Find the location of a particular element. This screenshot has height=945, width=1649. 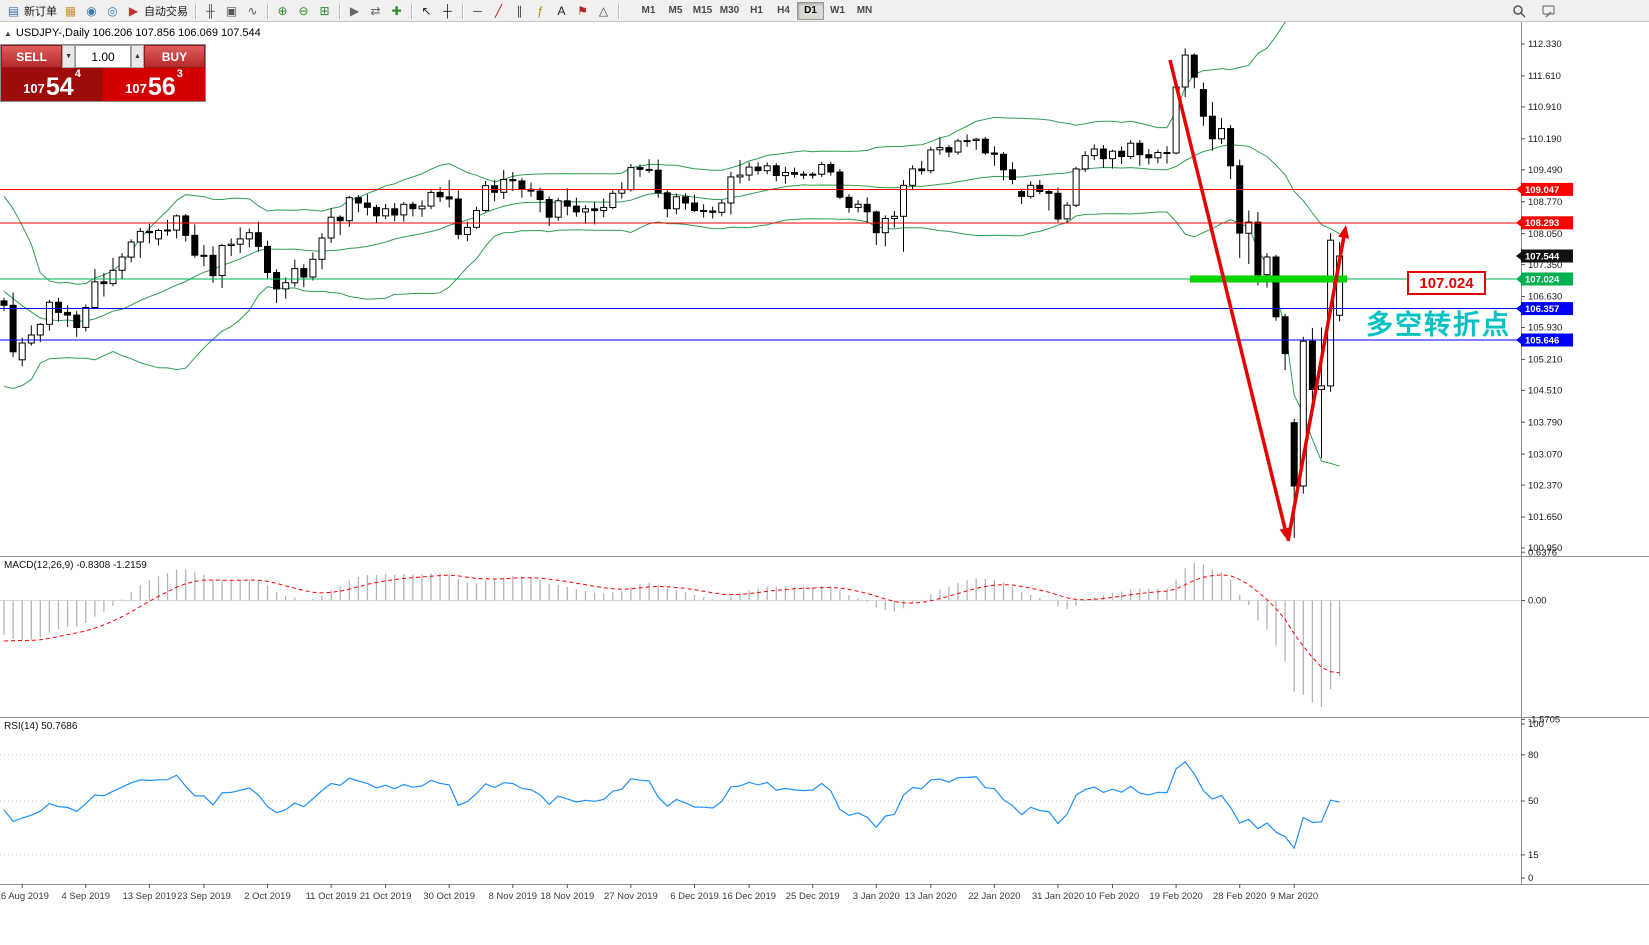

svg-text: 107.350 is located at coordinates (1545, 265).